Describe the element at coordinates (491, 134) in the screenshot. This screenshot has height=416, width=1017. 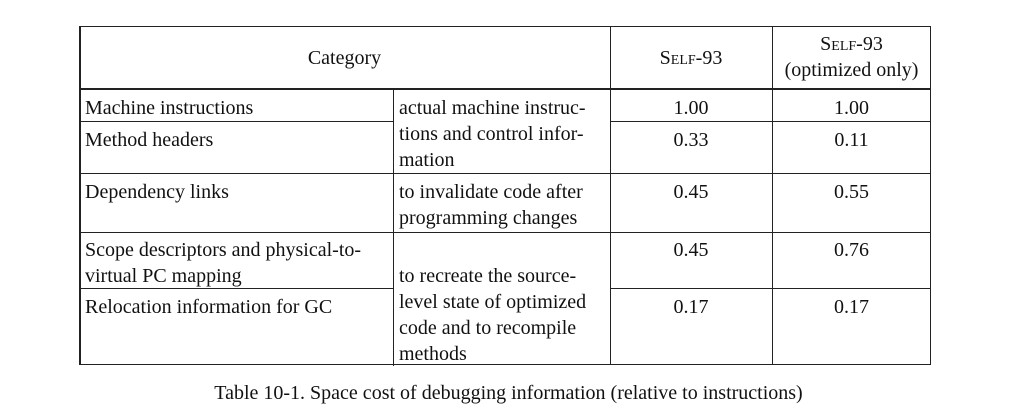
I see `description-line: tions and control infor-` at that location.